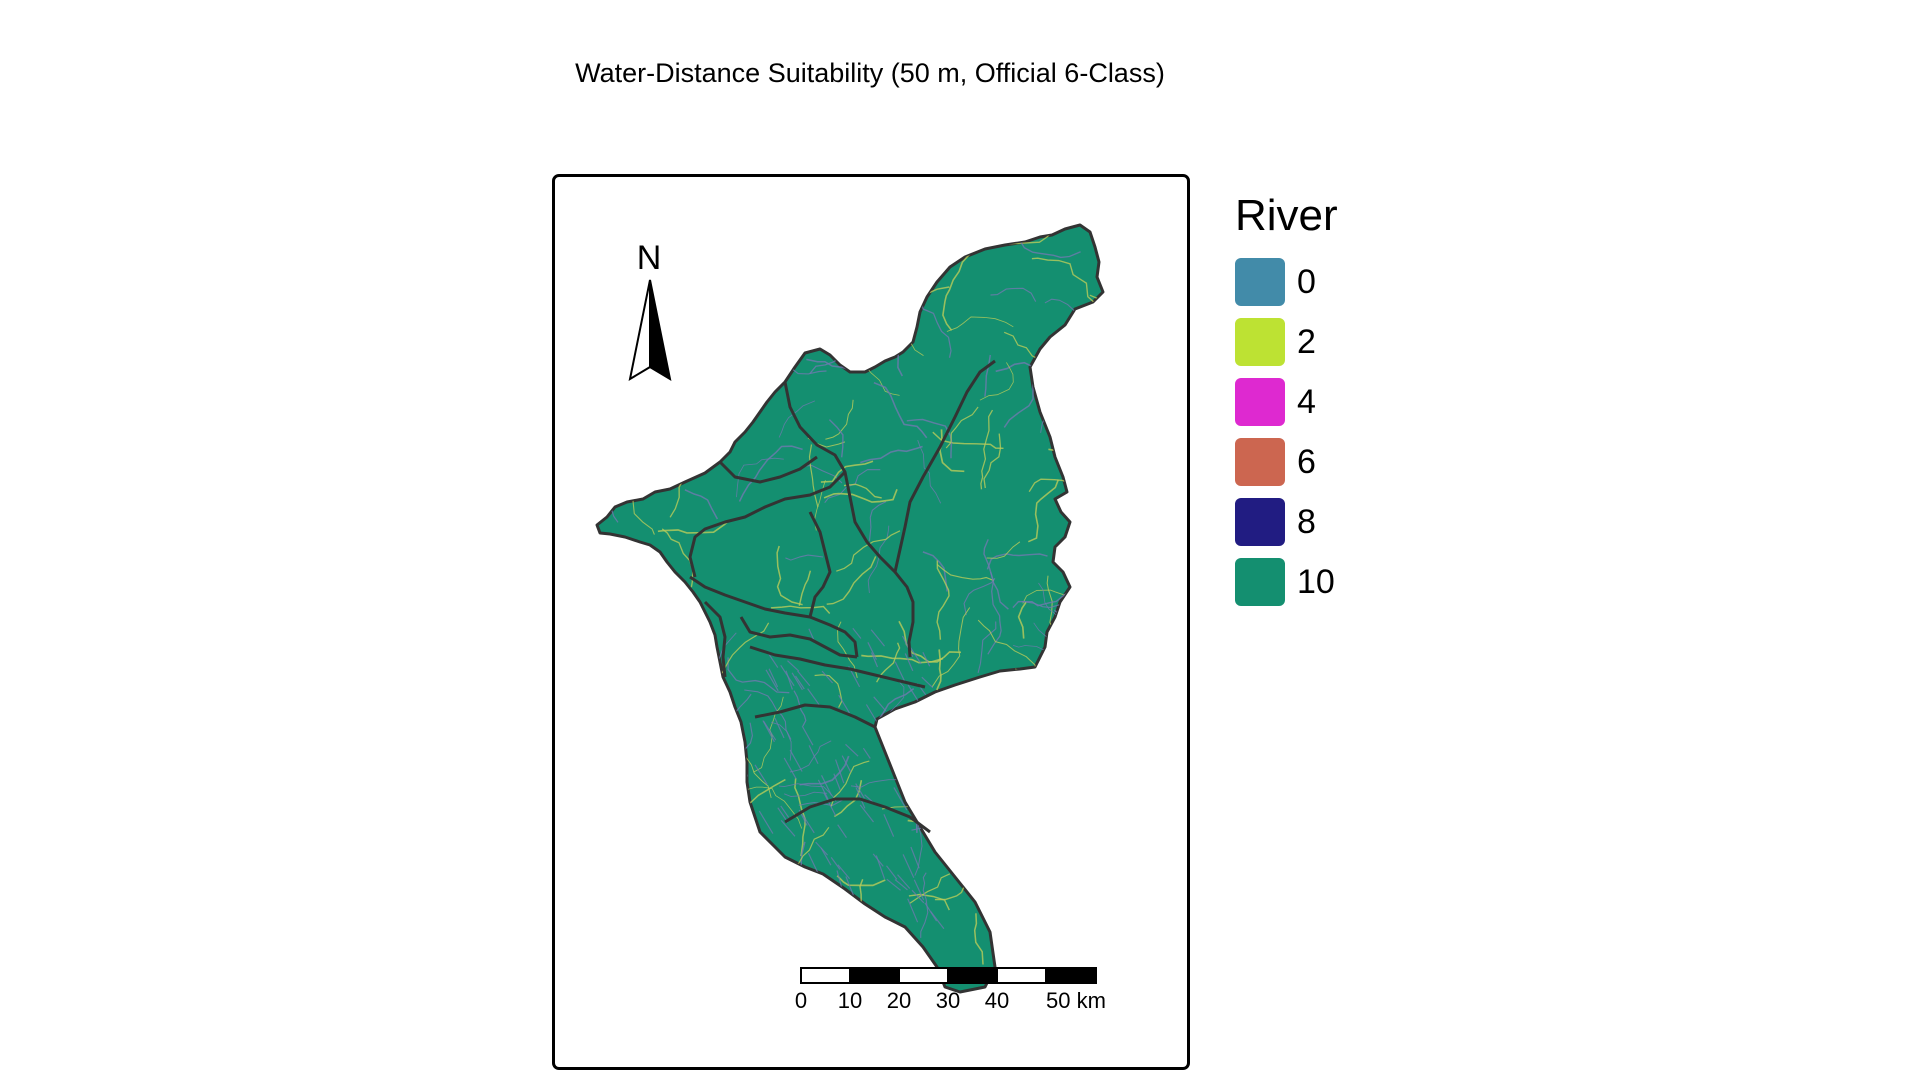 The width and height of the screenshot is (1920, 1080). Describe the element at coordinates (1286, 462) in the screenshot. I see `legend-item-6: 6` at that location.